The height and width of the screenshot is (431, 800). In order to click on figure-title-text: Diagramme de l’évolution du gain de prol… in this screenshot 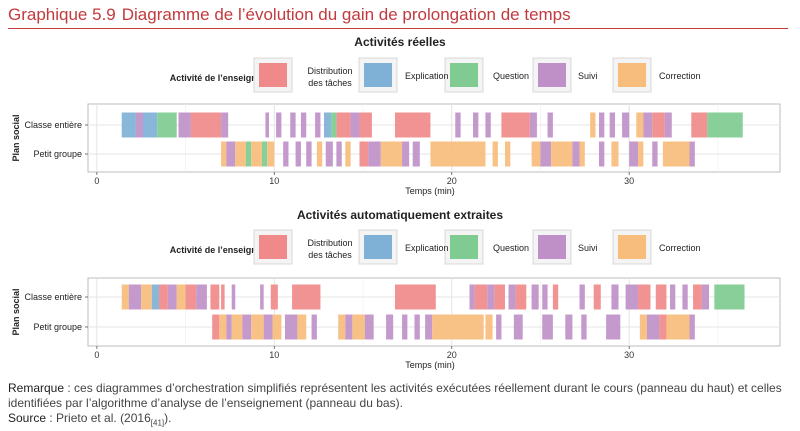, I will do `click(346, 14)`.